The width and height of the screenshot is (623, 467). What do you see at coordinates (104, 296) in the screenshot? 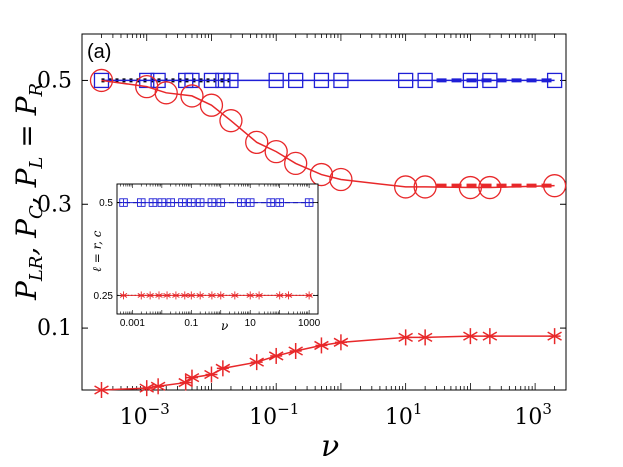
I see `inset-y-tick-label: 0.25` at bounding box center [104, 296].